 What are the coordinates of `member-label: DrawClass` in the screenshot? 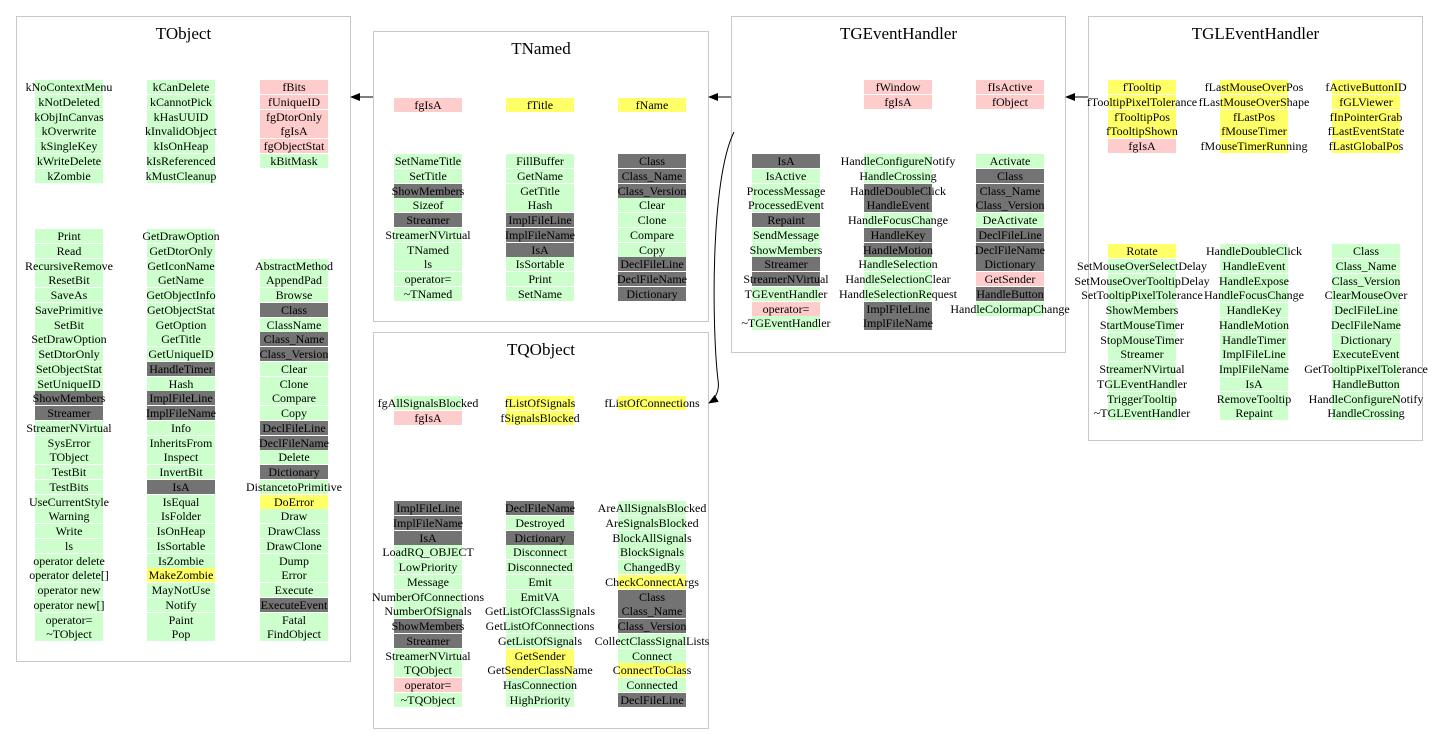 It's located at (294, 531).